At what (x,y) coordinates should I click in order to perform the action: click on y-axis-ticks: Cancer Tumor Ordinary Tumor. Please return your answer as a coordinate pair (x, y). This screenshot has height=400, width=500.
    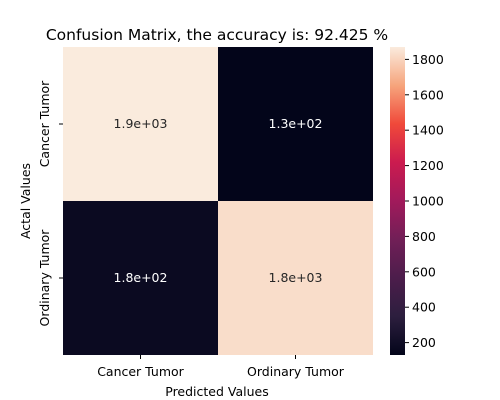
    Looking at the image, I should click on (50, 203).